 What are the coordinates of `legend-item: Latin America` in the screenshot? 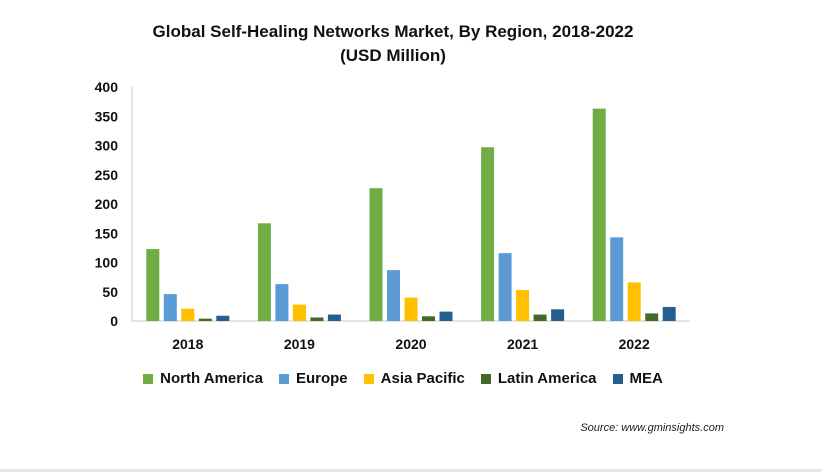 It's located at (538, 378).